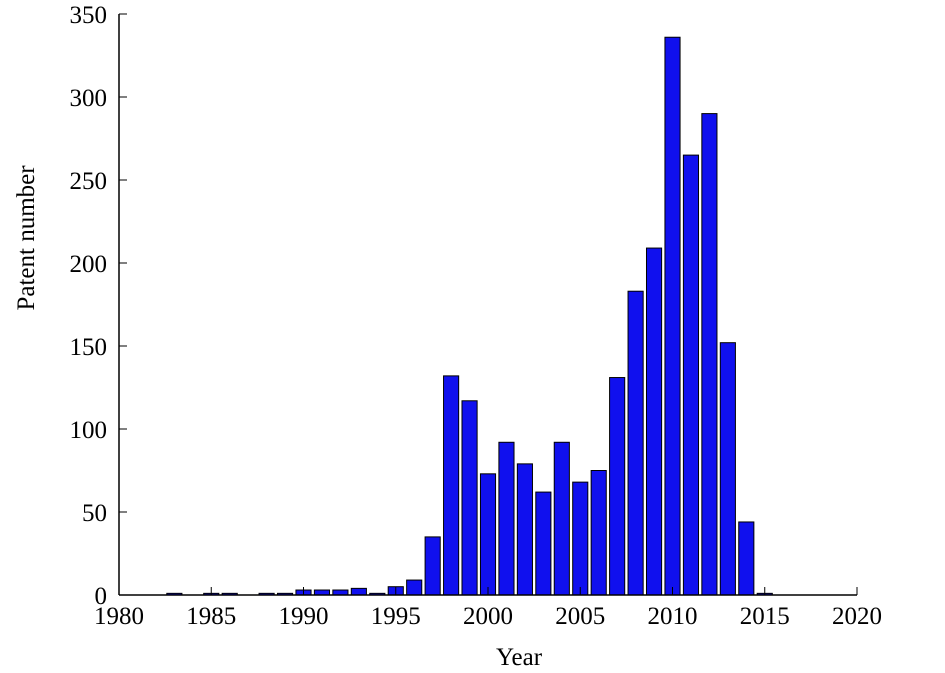 This screenshot has height=673, width=945. I want to click on bar-1999, so click(469, 498).